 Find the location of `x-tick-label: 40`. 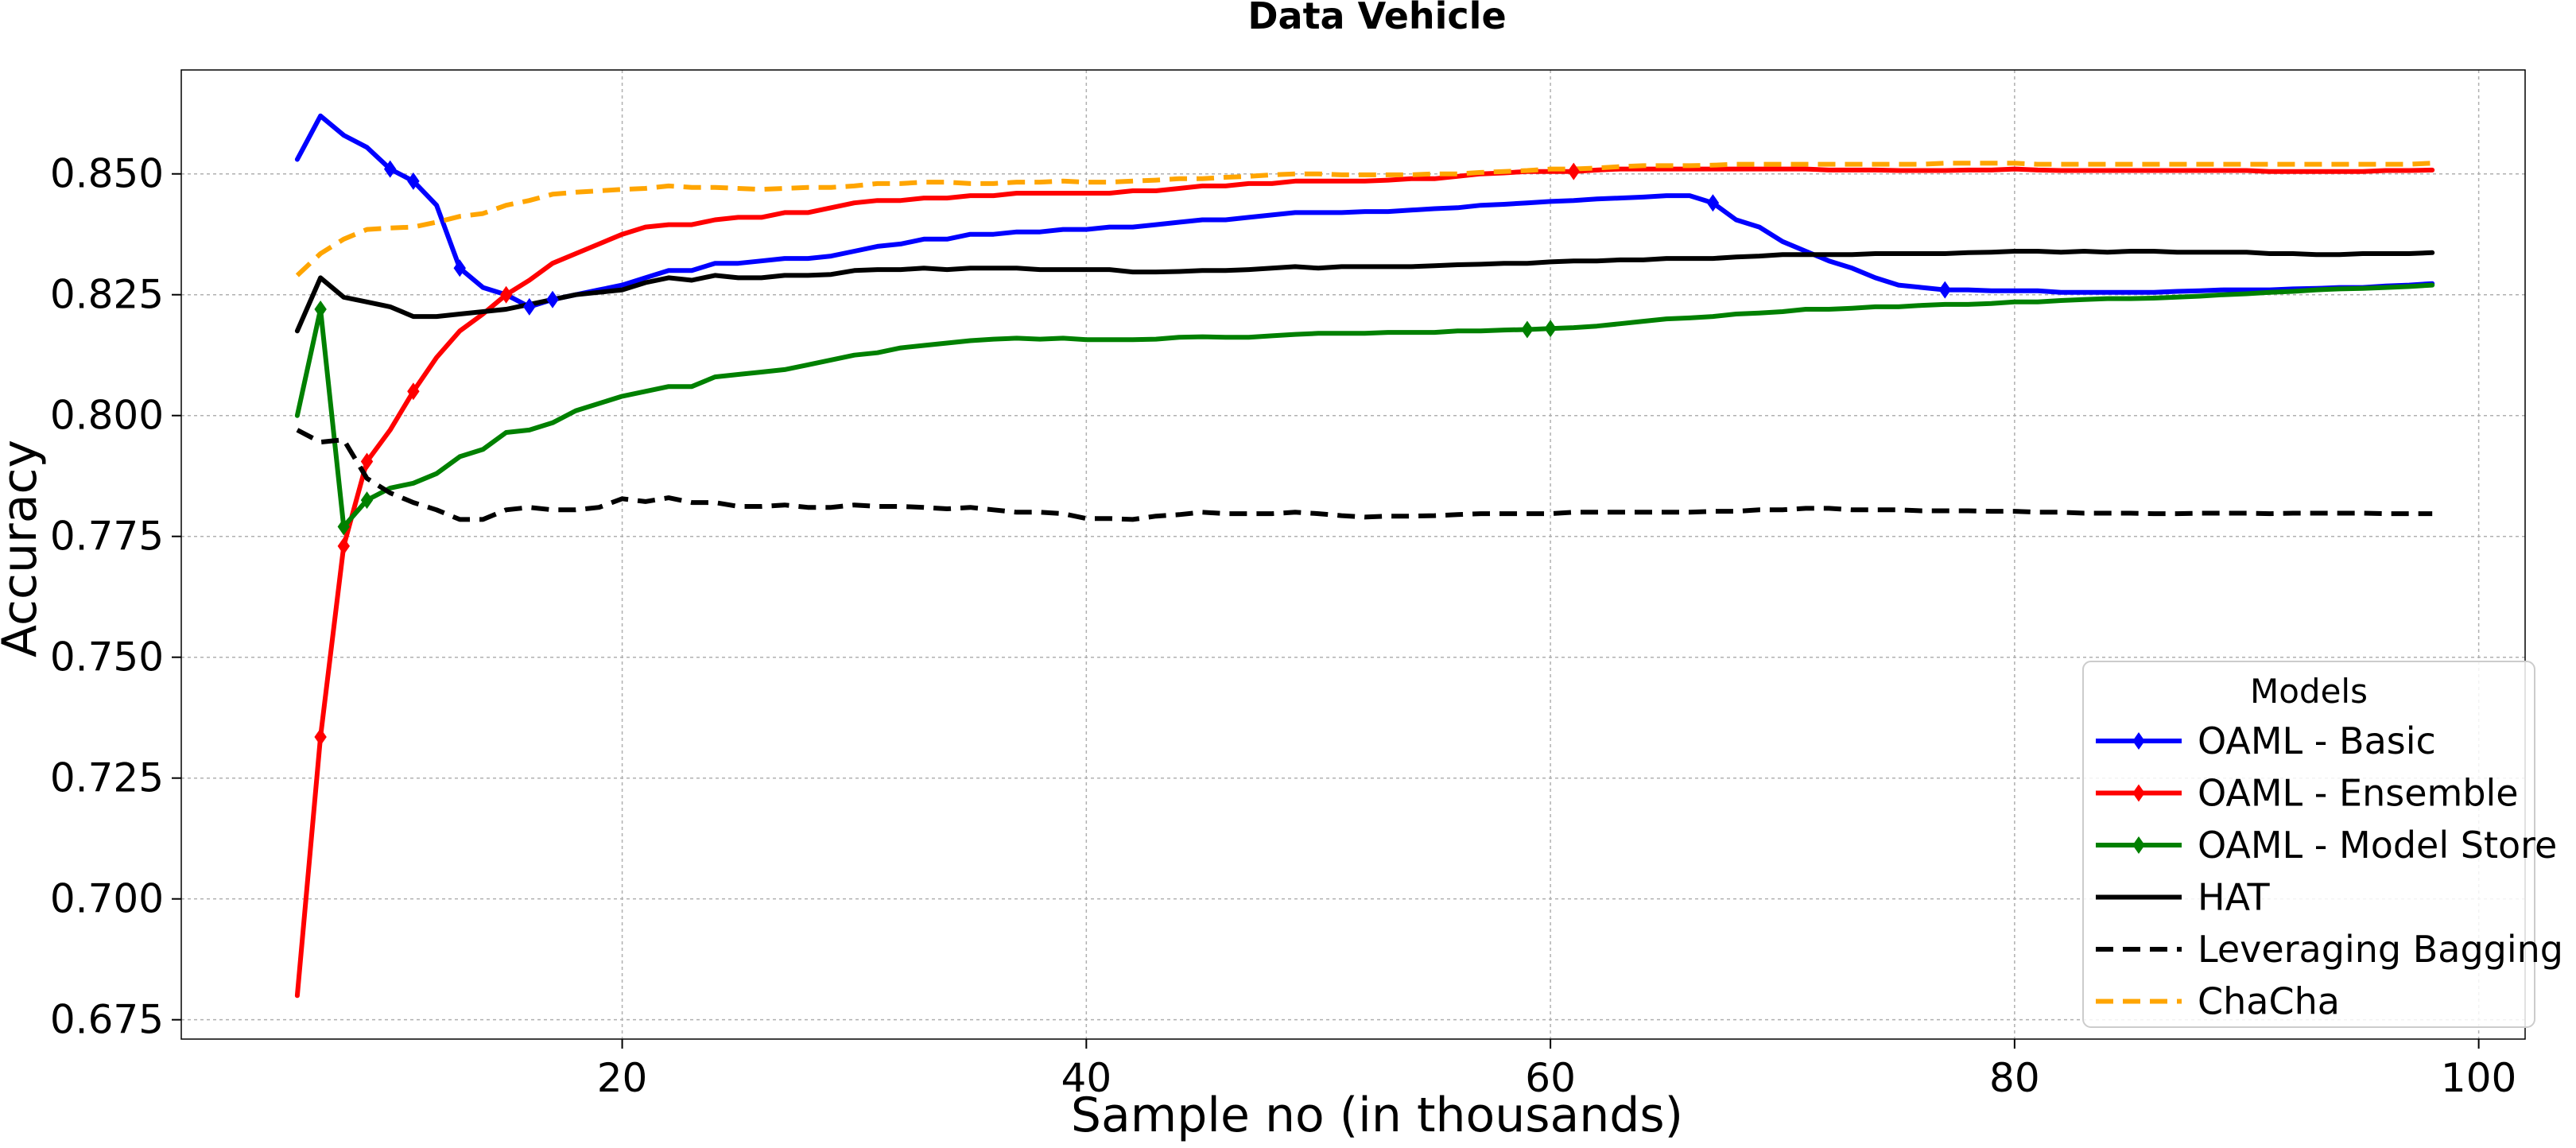

x-tick-label: 40 is located at coordinates (1086, 1078).